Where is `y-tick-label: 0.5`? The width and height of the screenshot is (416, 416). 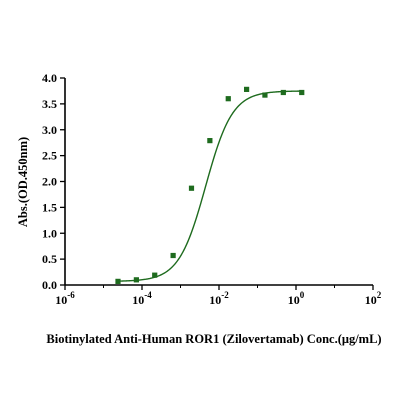
y-tick-label: 0.5 is located at coordinates (49, 259).